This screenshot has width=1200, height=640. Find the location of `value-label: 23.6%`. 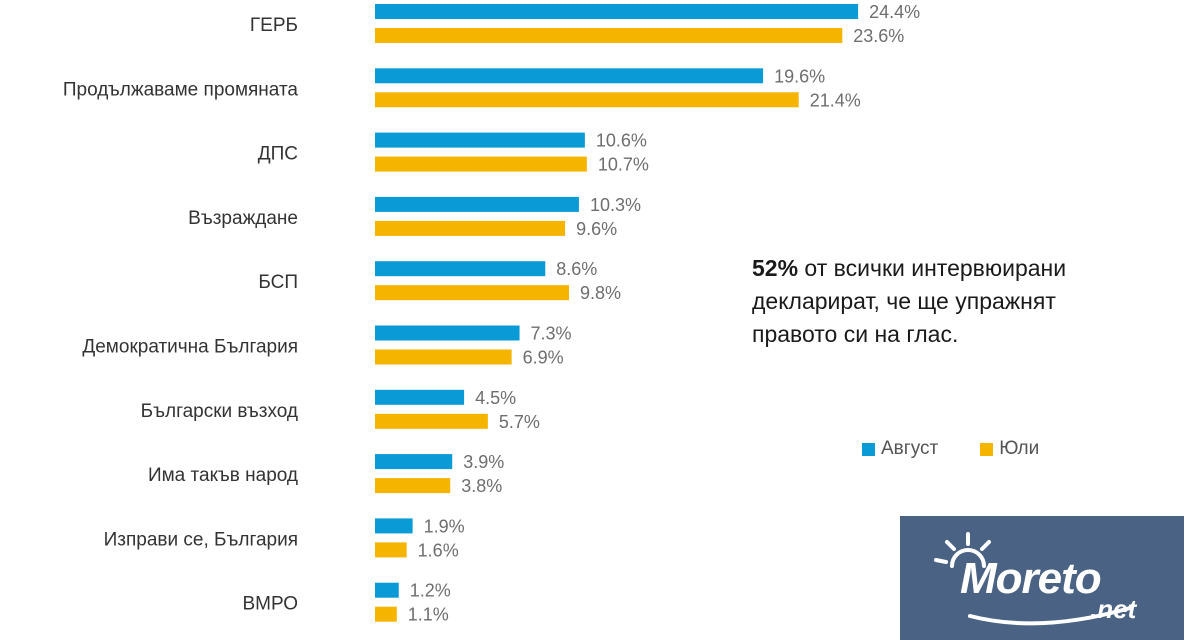

value-label: 23.6% is located at coordinates (878, 36).